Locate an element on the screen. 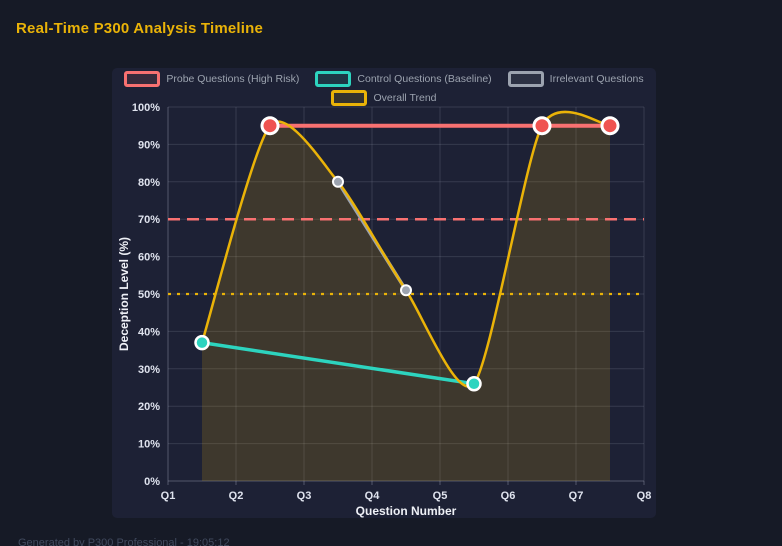  x-axis-title: Question Number is located at coordinates (406, 511).